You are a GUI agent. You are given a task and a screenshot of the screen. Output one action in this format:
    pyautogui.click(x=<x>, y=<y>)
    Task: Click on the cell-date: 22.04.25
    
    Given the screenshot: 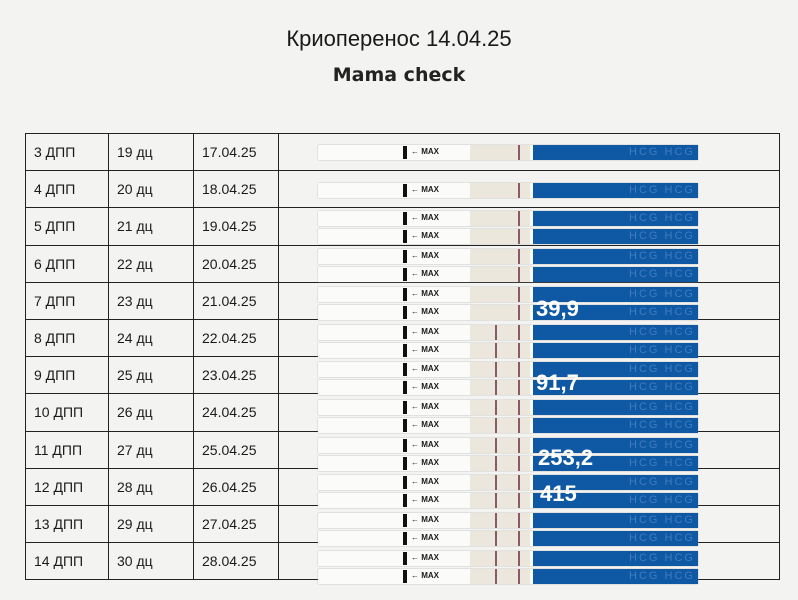 What is the action you would take?
    pyautogui.click(x=236, y=338)
    